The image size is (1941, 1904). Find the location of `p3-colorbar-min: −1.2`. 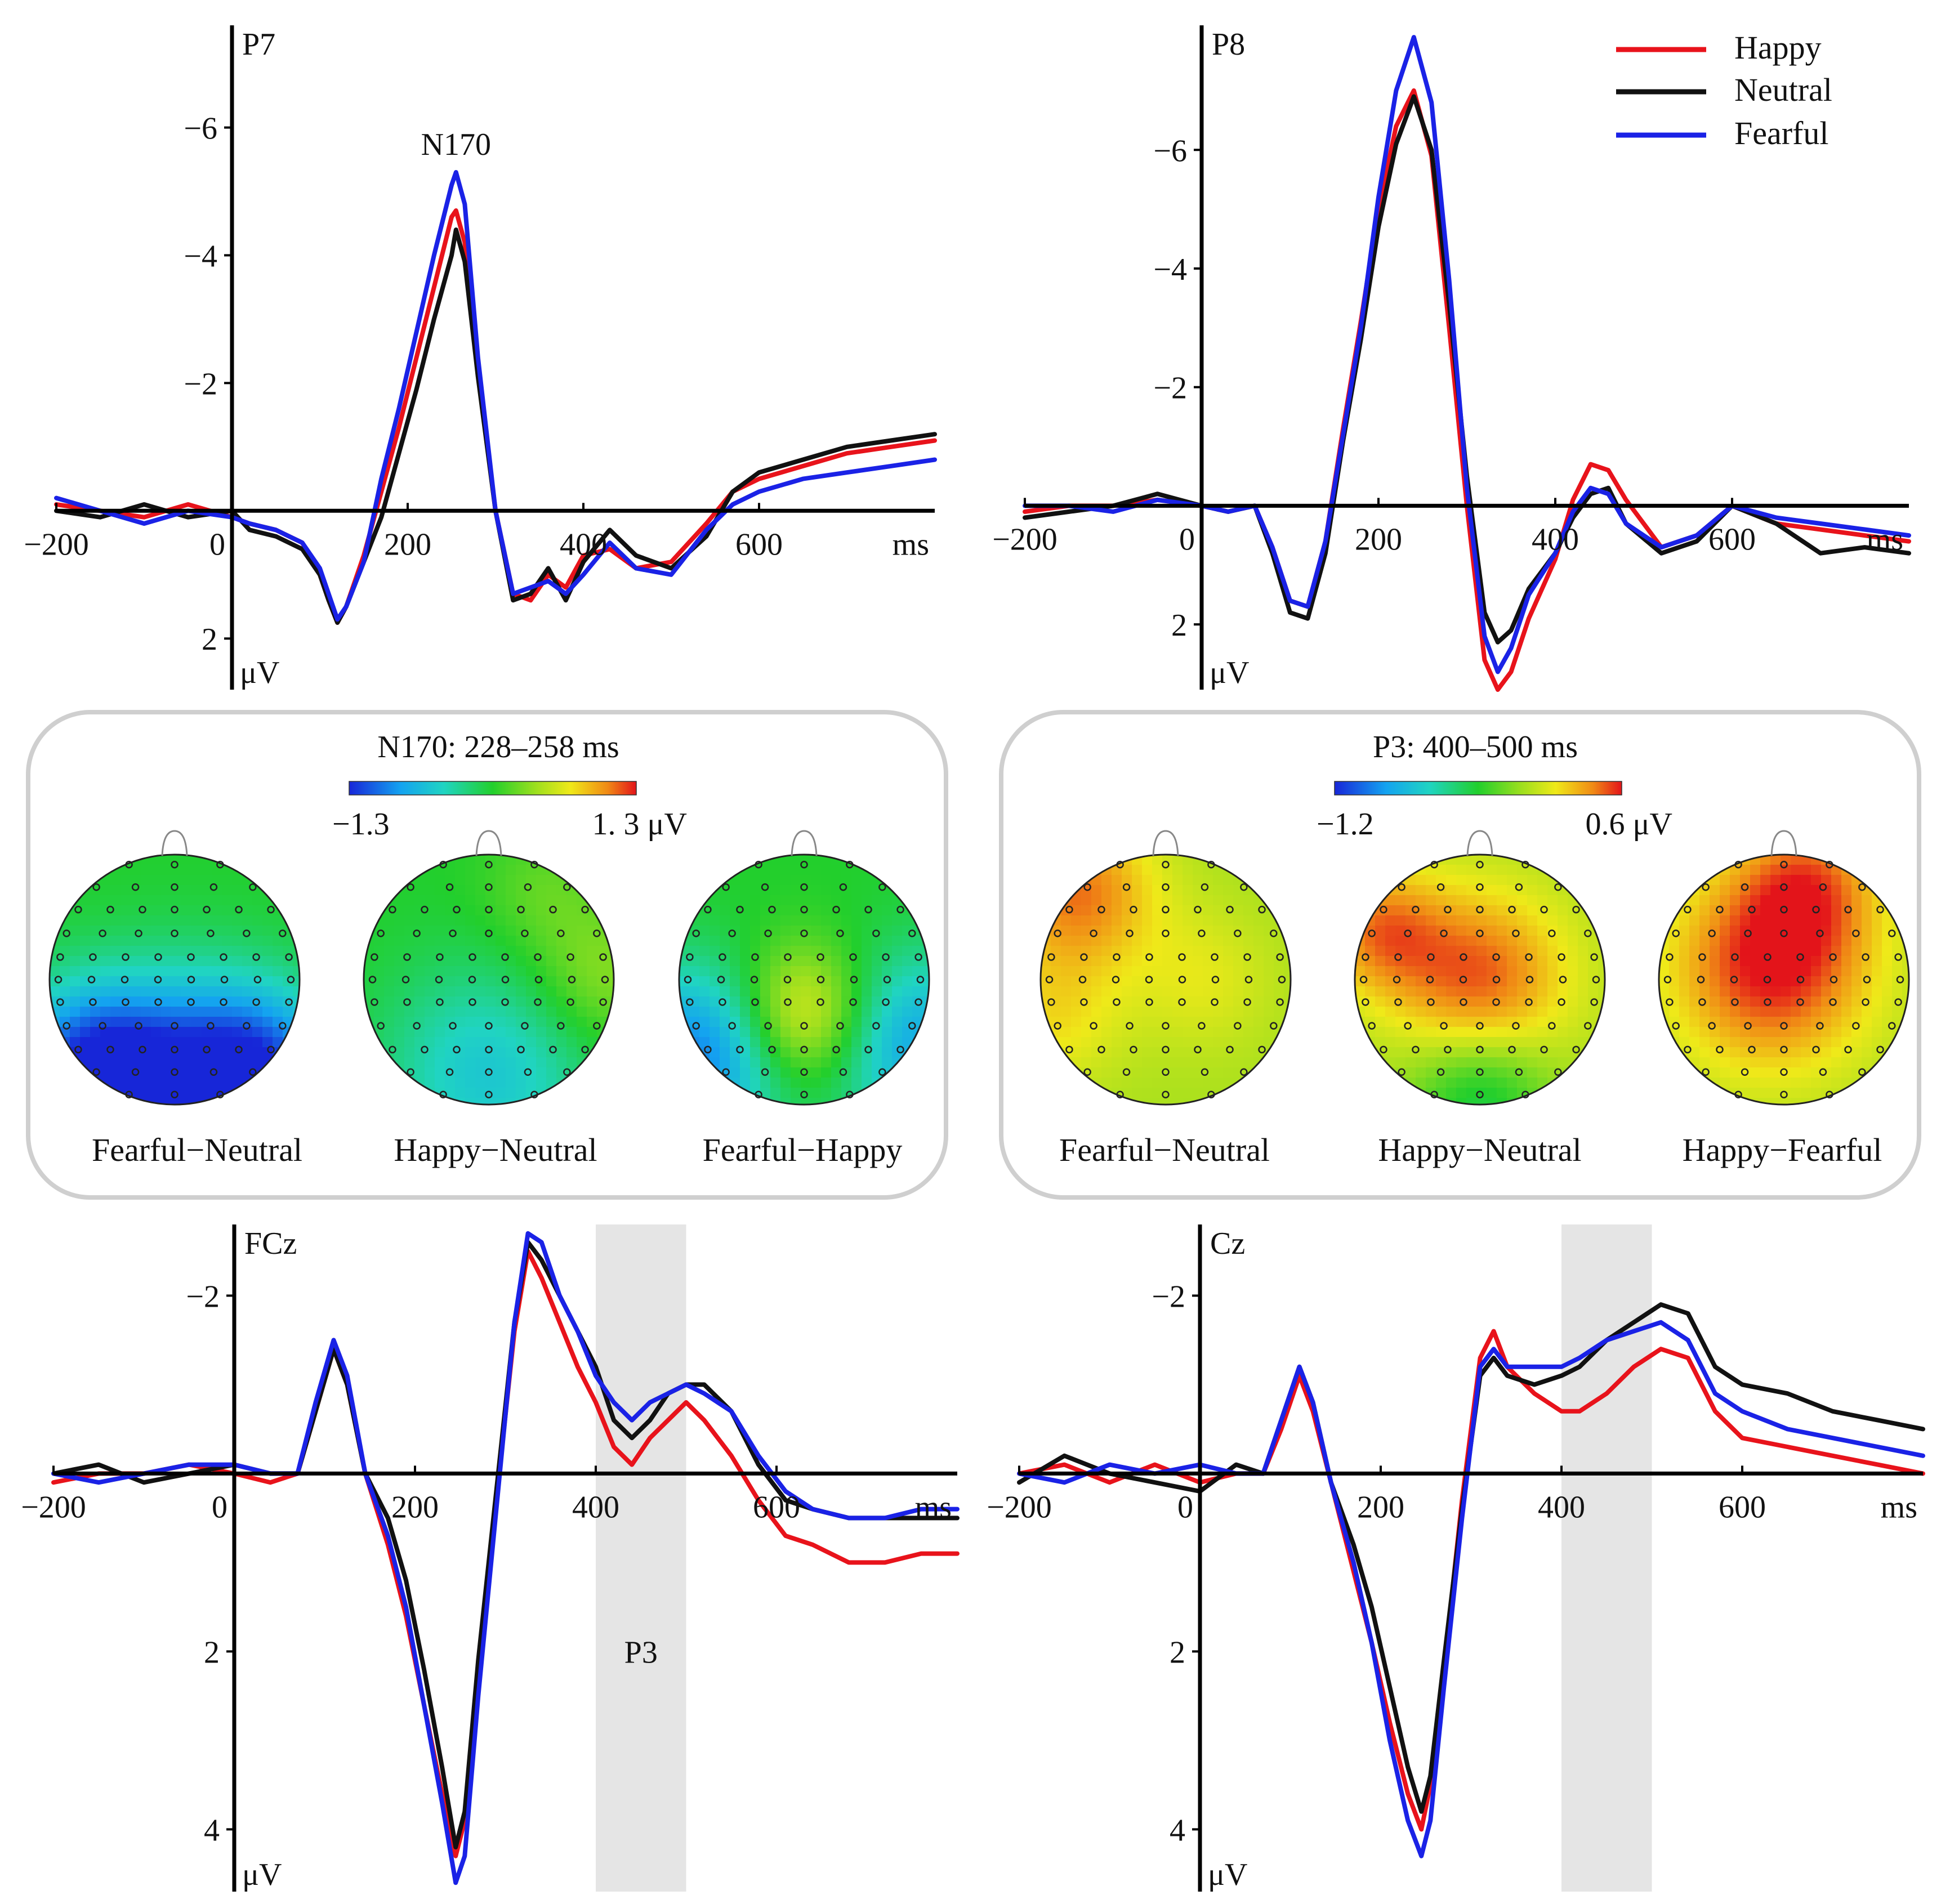

p3-colorbar-min: −1.2 is located at coordinates (1345, 824).